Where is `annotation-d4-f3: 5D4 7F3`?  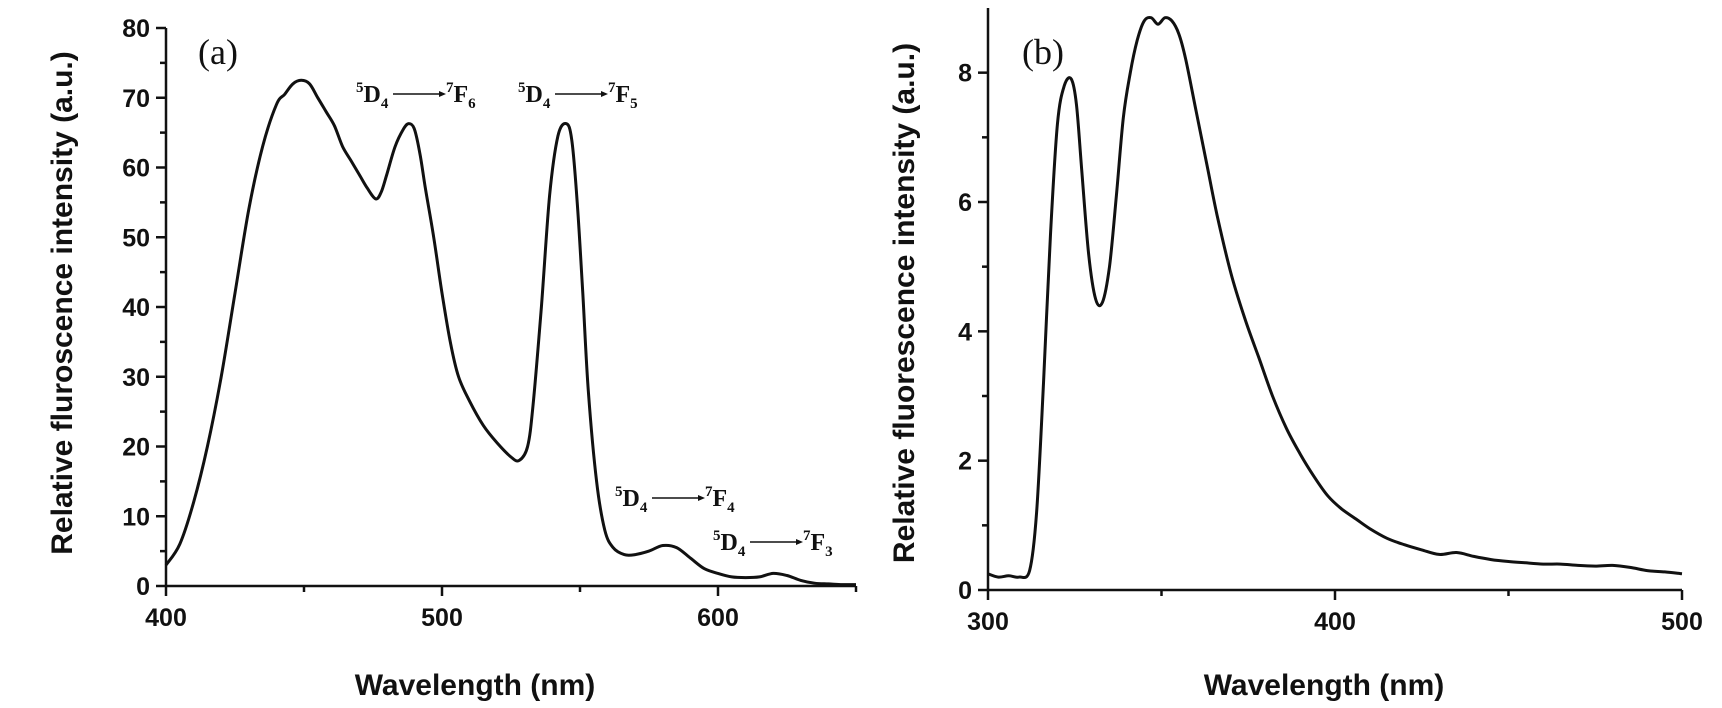 annotation-d4-f3: 5D4 7F3 is located at coordinates (773, 544).